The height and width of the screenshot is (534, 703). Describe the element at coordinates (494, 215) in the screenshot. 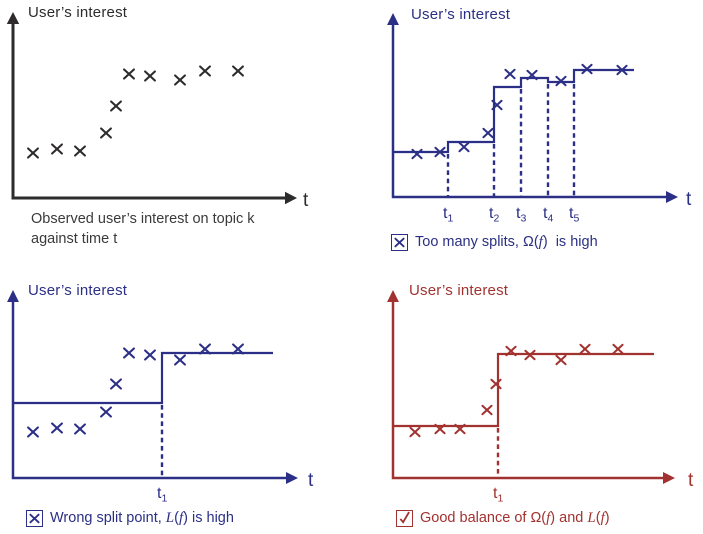

I see `split-label: t2` at that location.